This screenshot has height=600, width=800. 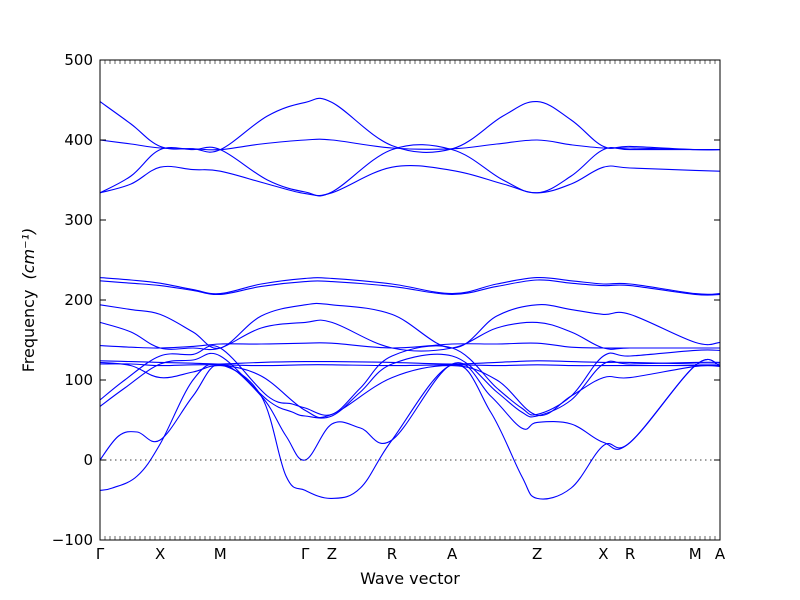 What do you see at coordinates (410, 578) in the screenshot?
I see `x-axis-label: Wave vector` at bounding box center [410, 578].